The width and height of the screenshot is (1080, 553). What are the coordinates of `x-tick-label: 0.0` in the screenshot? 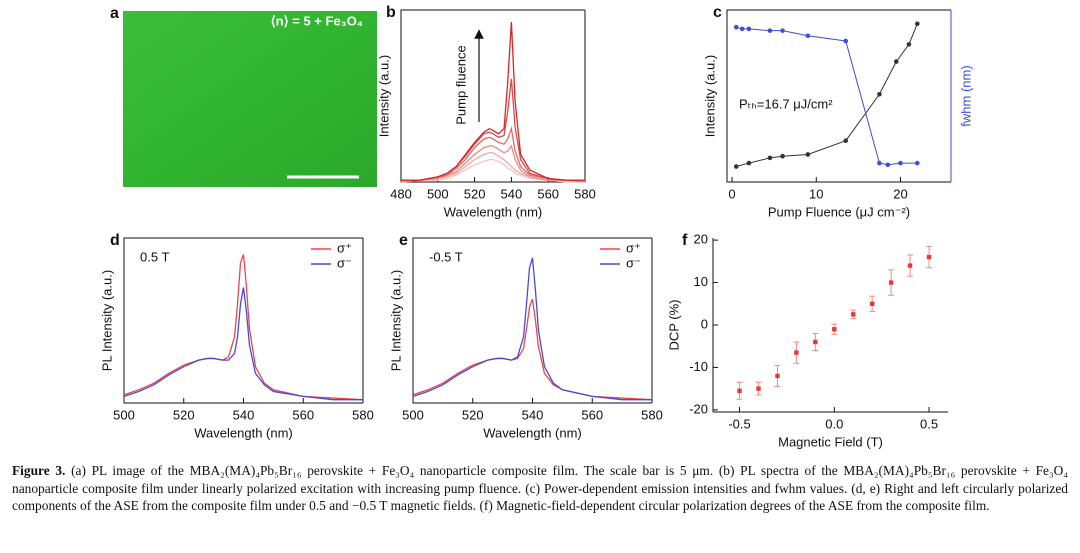 It's located at (834, 423).